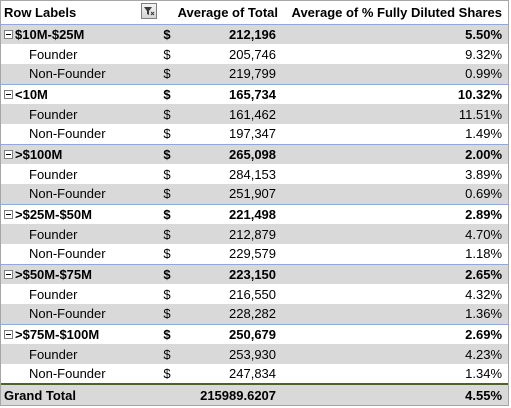  I want to click on filter-icon, so click(149, 11).